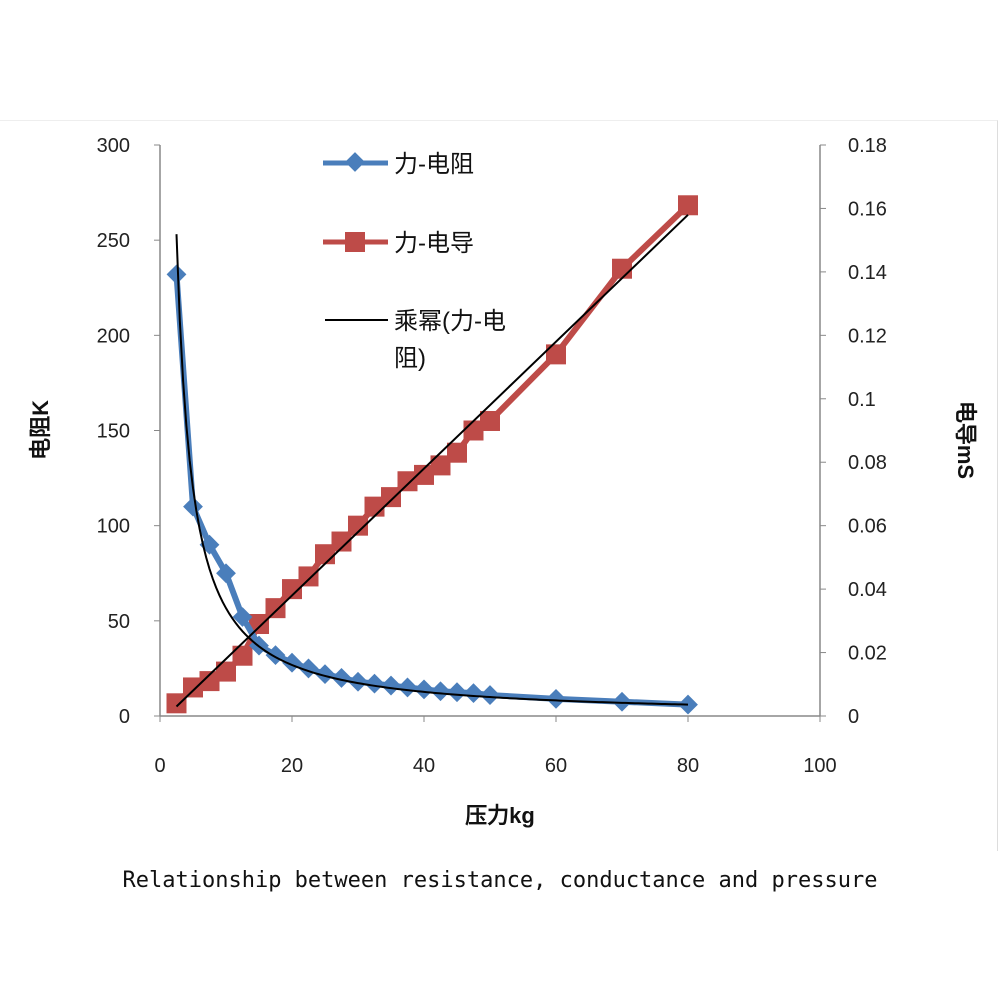 The height and width of the screenshot is (1000, 1000). What do you see at coordinates (867, 146) in the screenshot?
I see `y-tick-label-right: 0.18` at bounding box center [867, 146].